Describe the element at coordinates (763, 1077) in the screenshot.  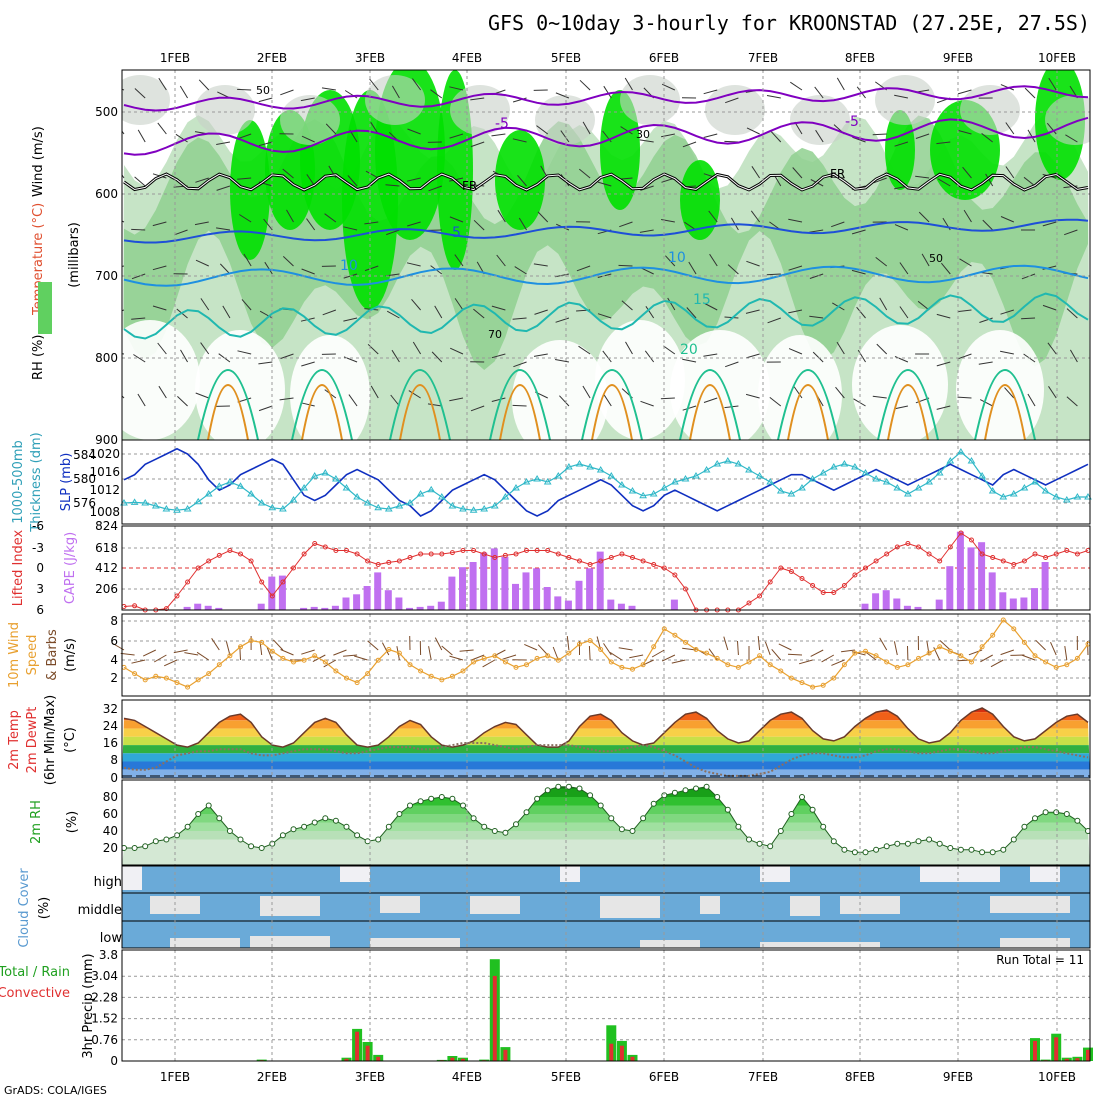
I see `date-bottom-6: 7FEB` at that location.